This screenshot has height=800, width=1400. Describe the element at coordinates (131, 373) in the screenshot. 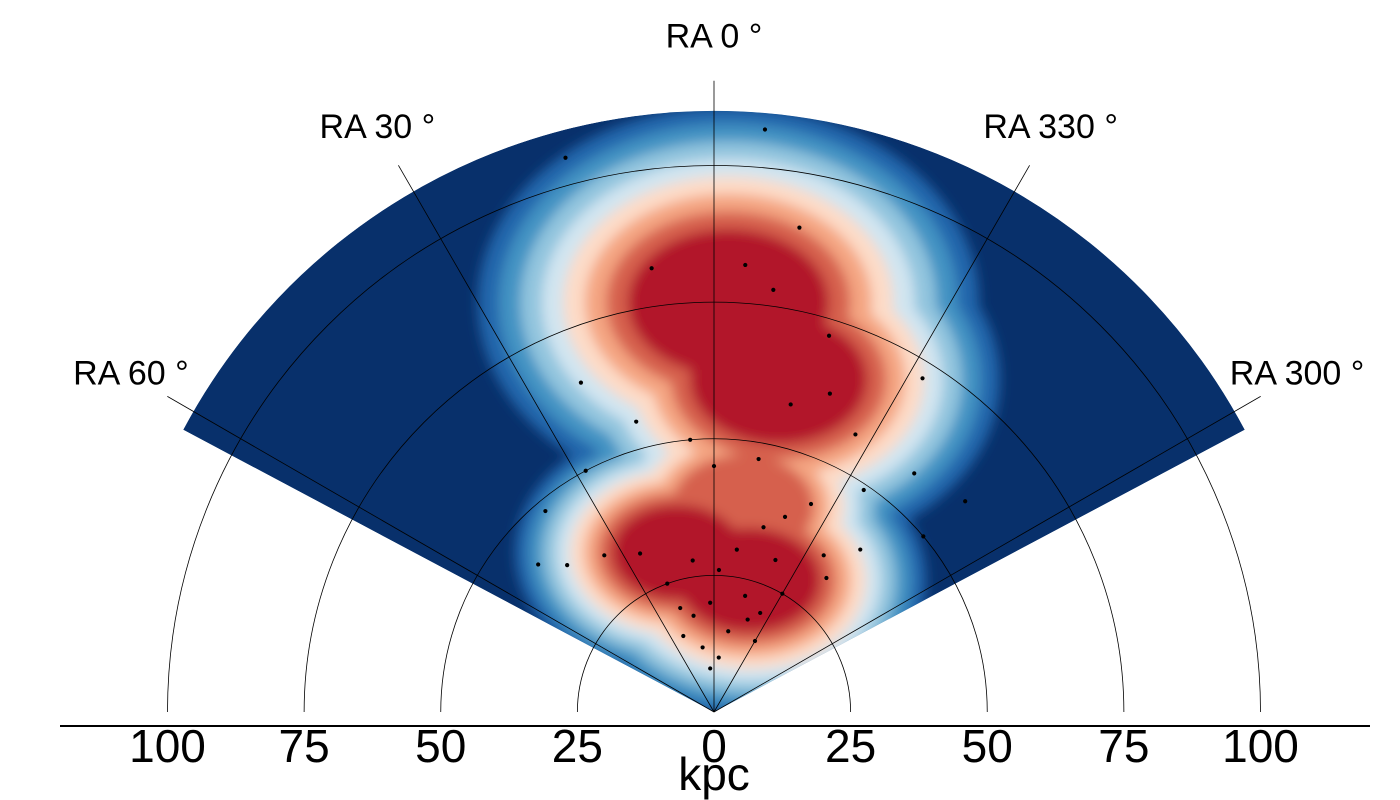

I see `ra-label-0: RA 60 °` at that location.